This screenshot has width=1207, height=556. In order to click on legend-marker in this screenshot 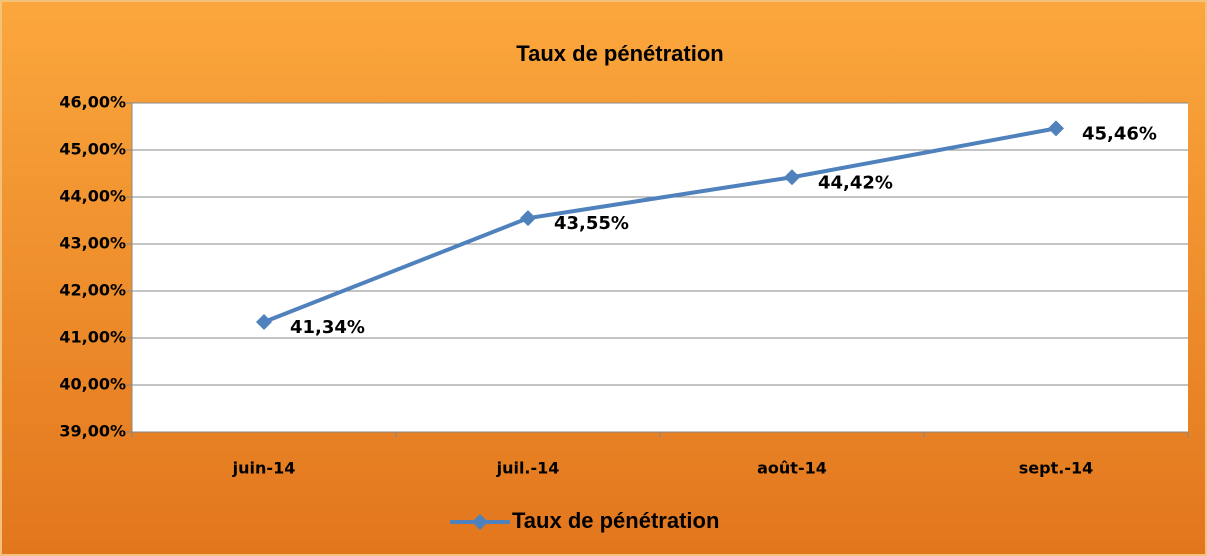, I will do `click(480, 522)`.